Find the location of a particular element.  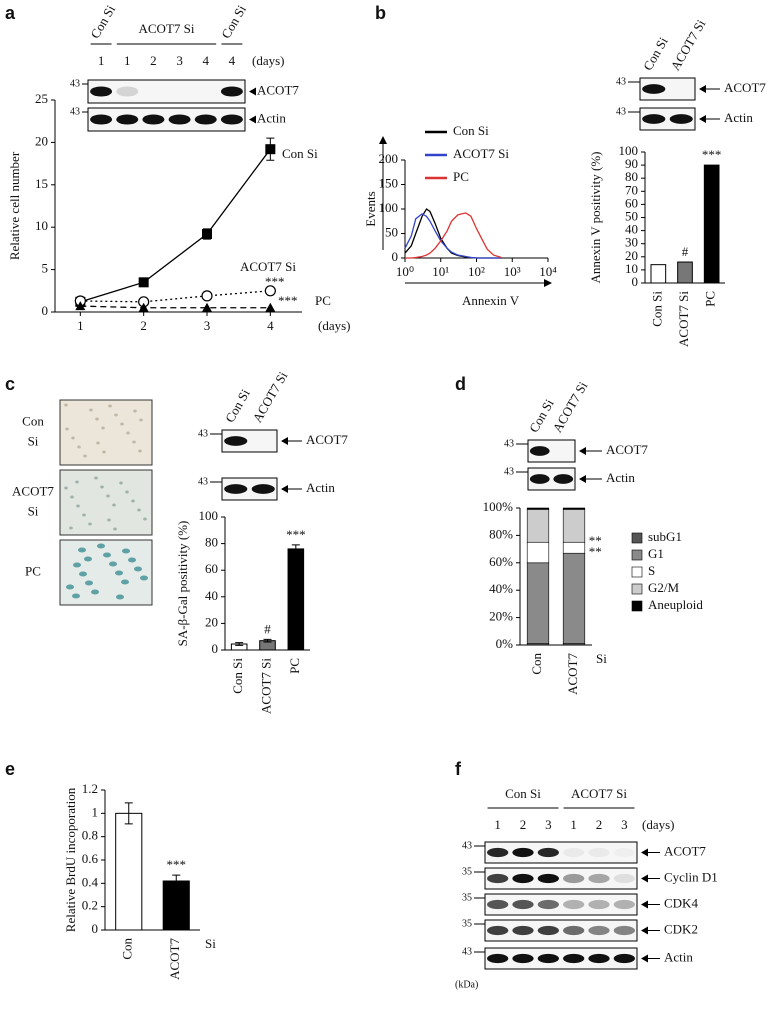

legend-swatch is located at coordinates (637, 572).